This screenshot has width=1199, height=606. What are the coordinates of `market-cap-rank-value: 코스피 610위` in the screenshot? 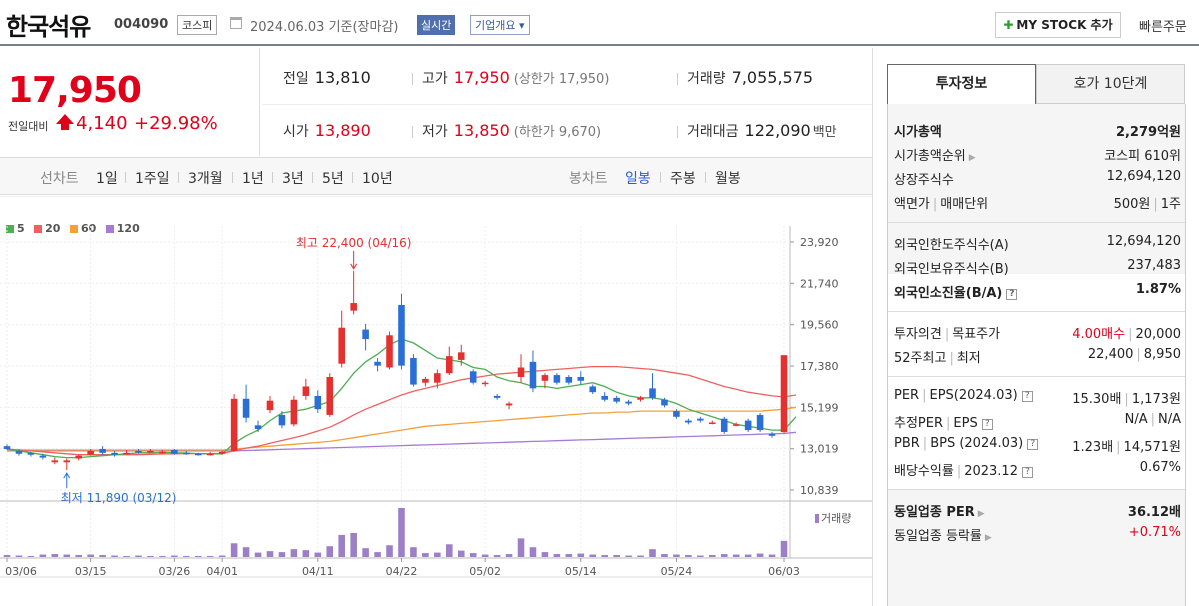 It's located at (1142, 156).